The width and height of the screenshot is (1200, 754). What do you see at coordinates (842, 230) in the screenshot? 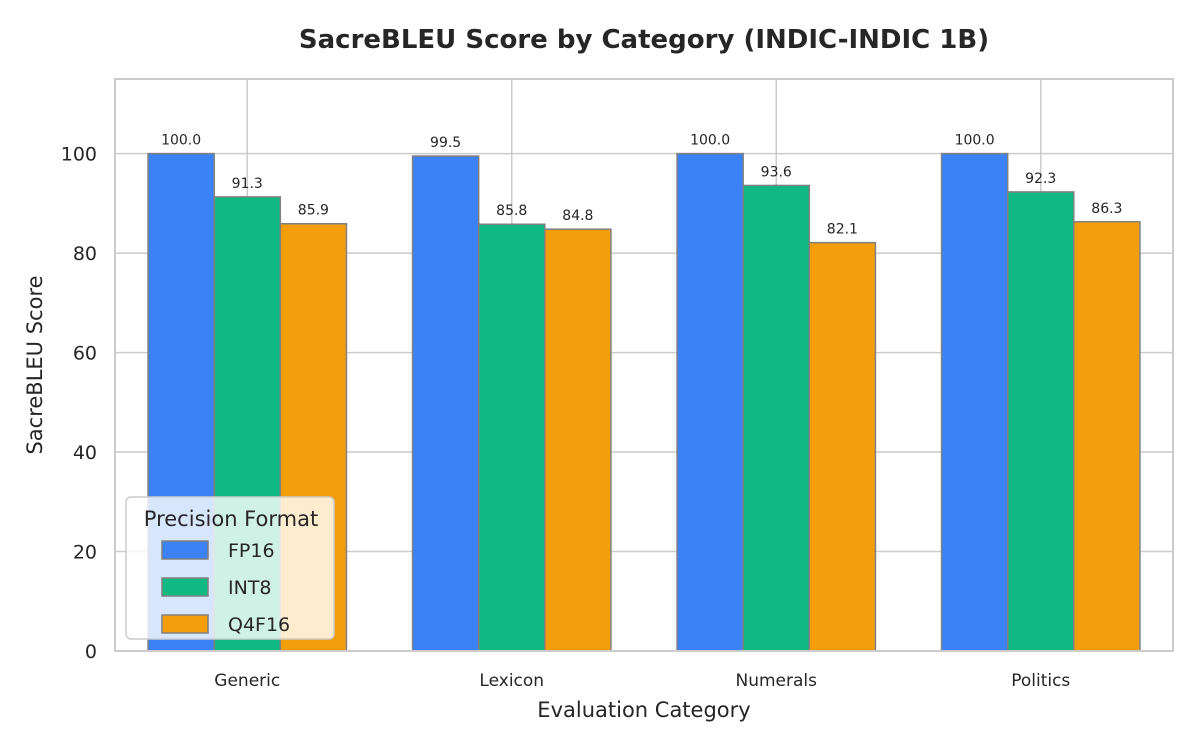
I see `bar-value-label: 82.1` at bounding box center [842, 230].